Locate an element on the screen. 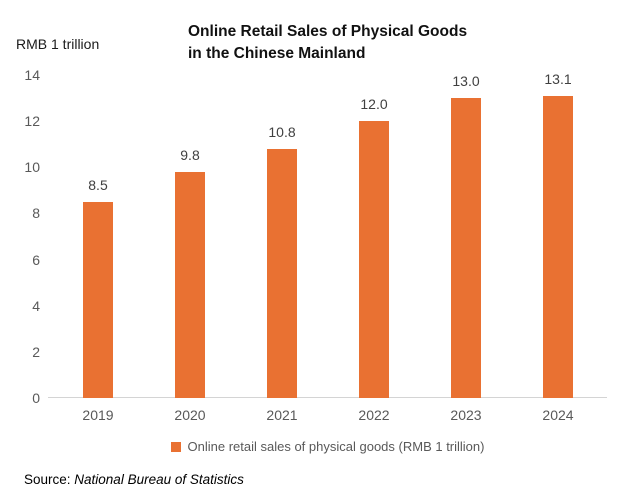 The image size is (621, 501). y-tick-label: 6 is located at coordinates (36, 259).